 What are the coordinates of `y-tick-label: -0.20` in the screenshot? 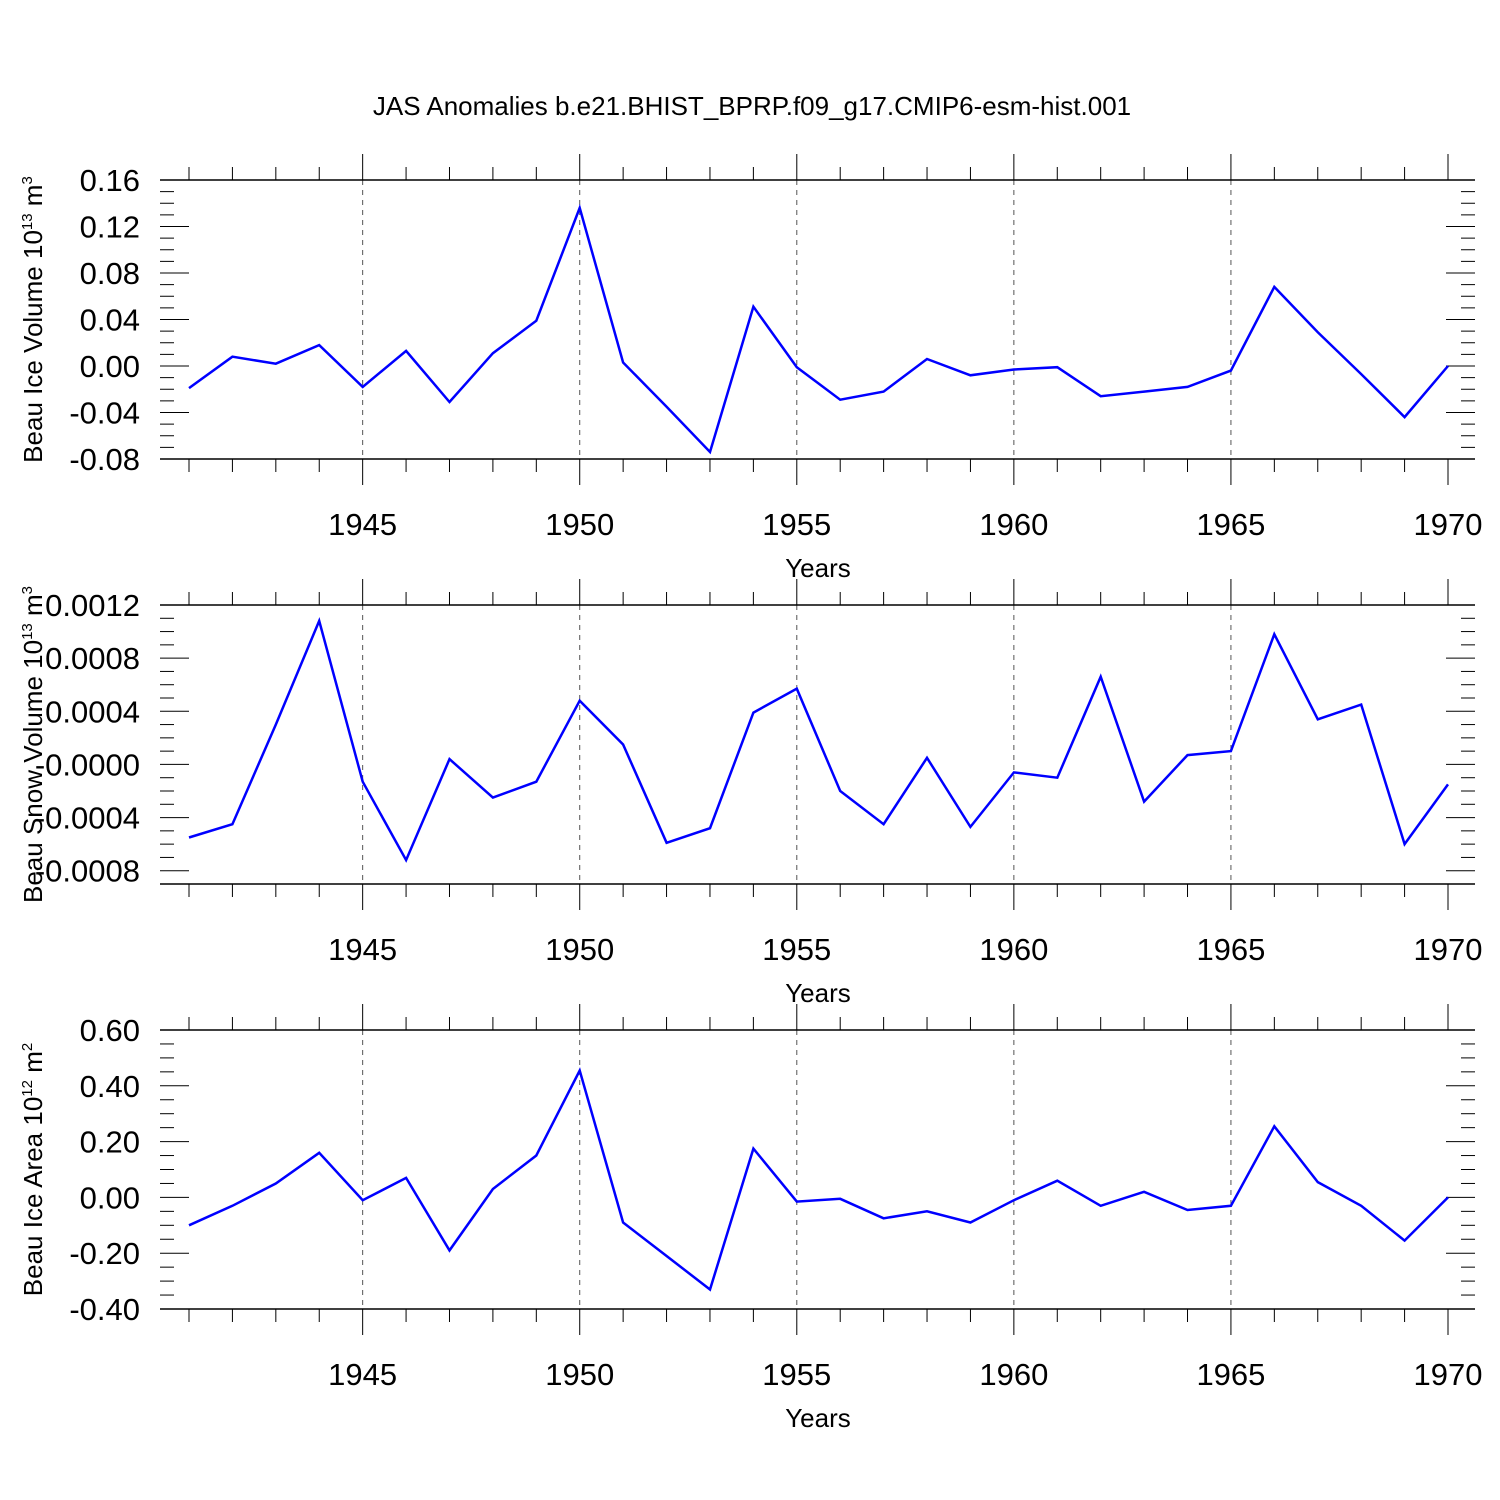 It's located at (104, 1253).